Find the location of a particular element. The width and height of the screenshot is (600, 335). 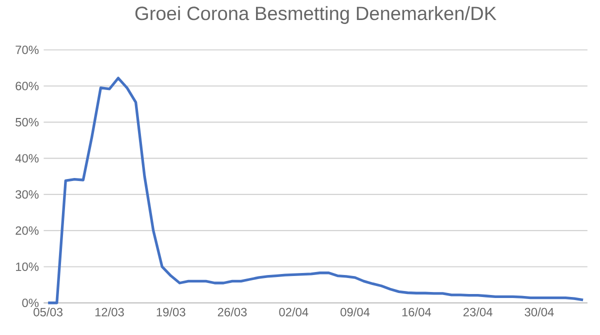

x-tick-label: 30/04 is located at coordinates (539, 311).